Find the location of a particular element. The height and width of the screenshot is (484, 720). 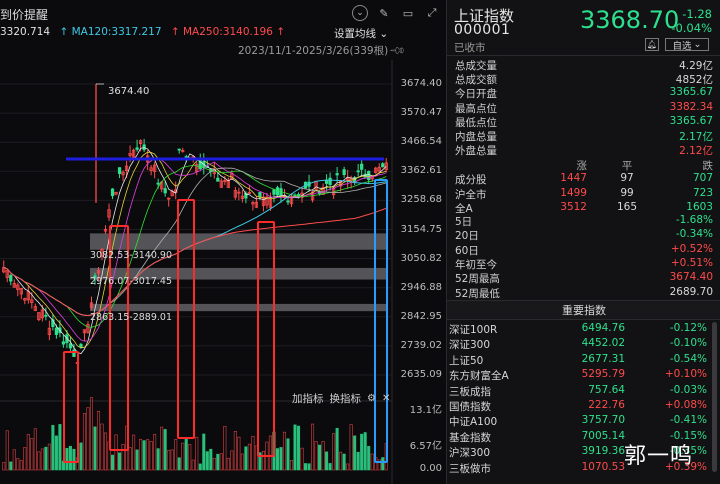

brush-icon: ✎ is located at coordinates (384, 13).